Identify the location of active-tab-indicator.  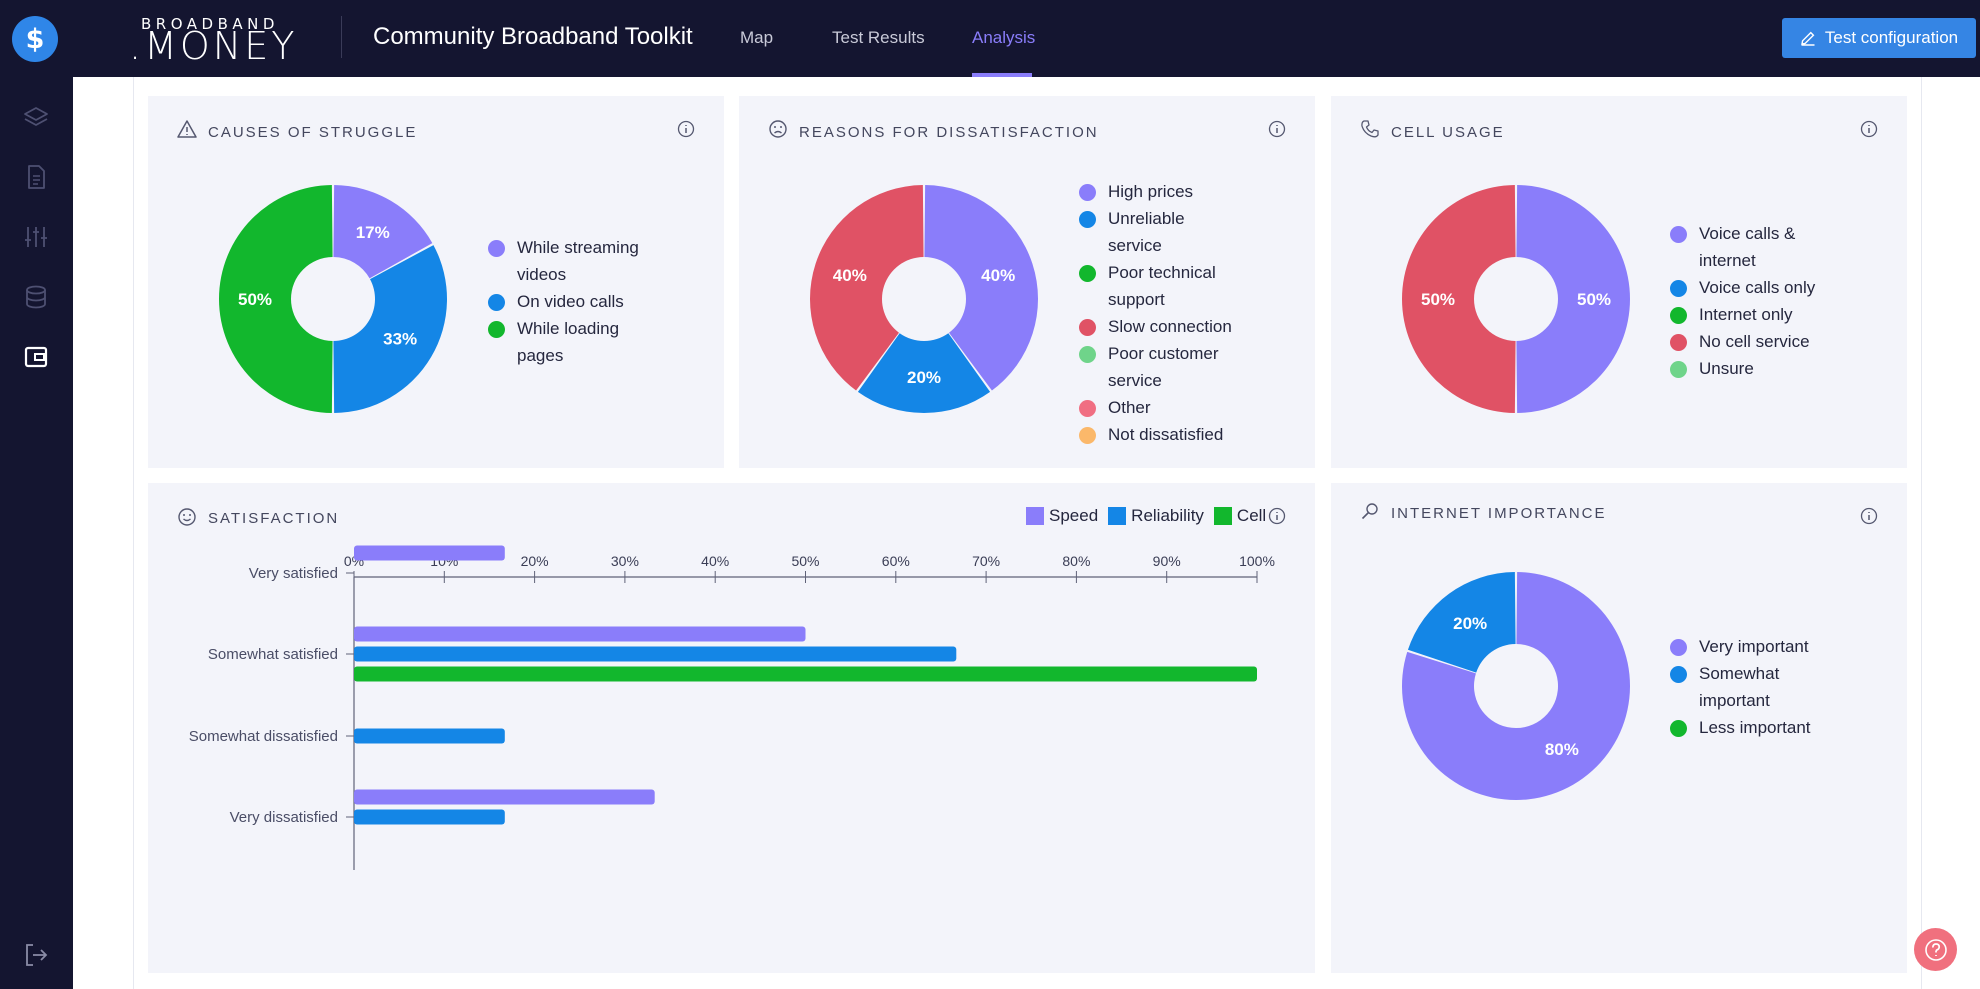
(1002, 75).